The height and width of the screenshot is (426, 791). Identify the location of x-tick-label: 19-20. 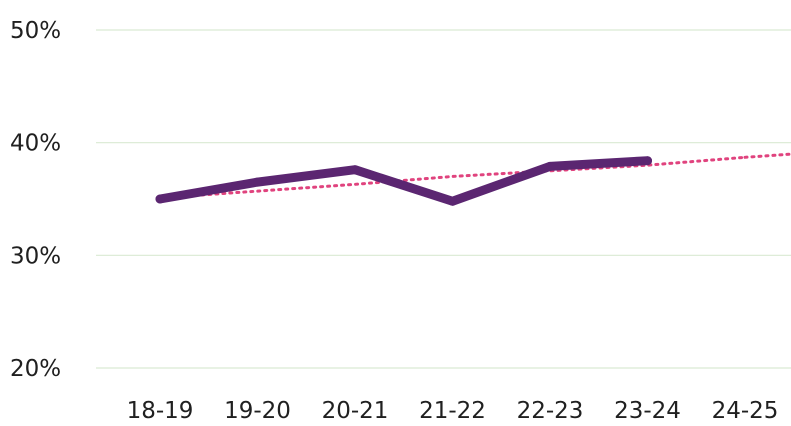
(257, 411).